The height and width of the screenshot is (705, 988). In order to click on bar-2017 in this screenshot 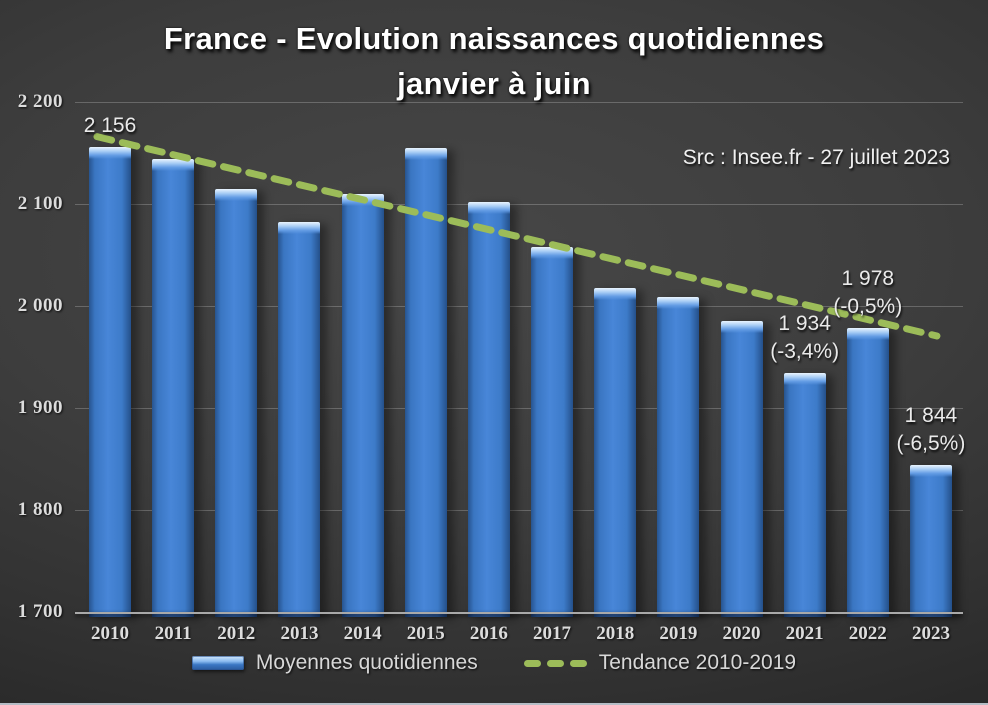, I will do `click(552, 432)`.